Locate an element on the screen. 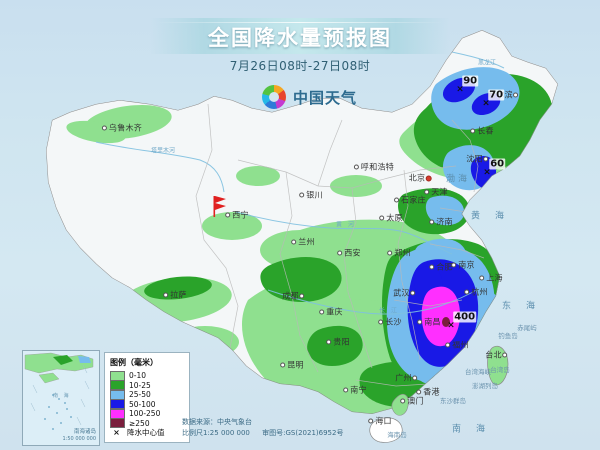  city-label-南昌: 南昌 is located at coordinates (429, 322).